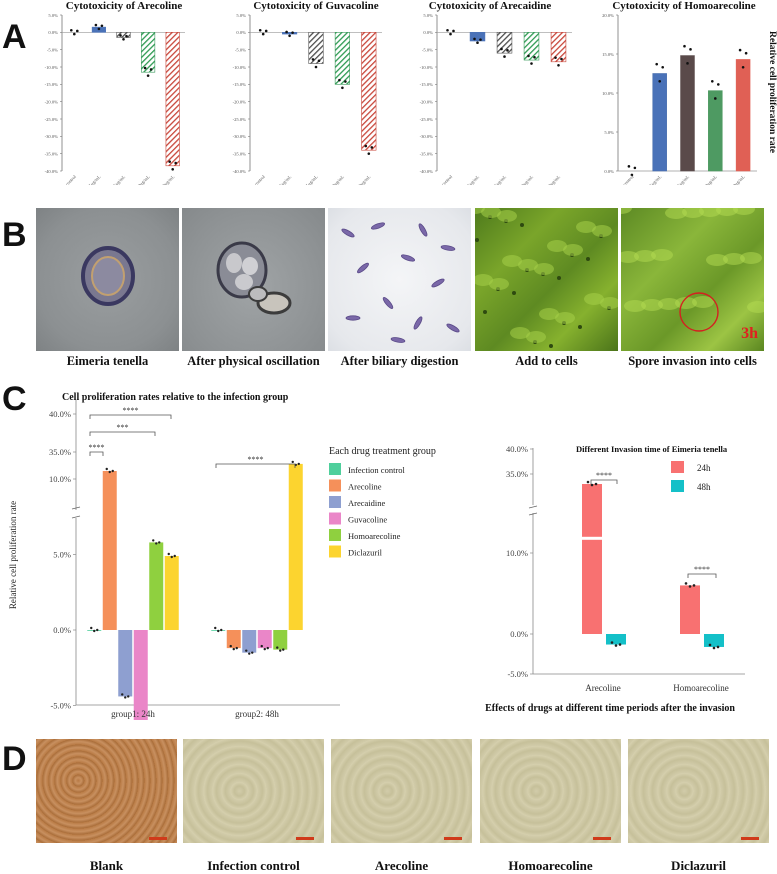 Image resolution: width=777 pixels, height=874 pixels. What do you see at coordinates (374, 536) in the screenshot?
I see `panel-c-legend-label: Homoarecoline` at bounding box center [374, 536].